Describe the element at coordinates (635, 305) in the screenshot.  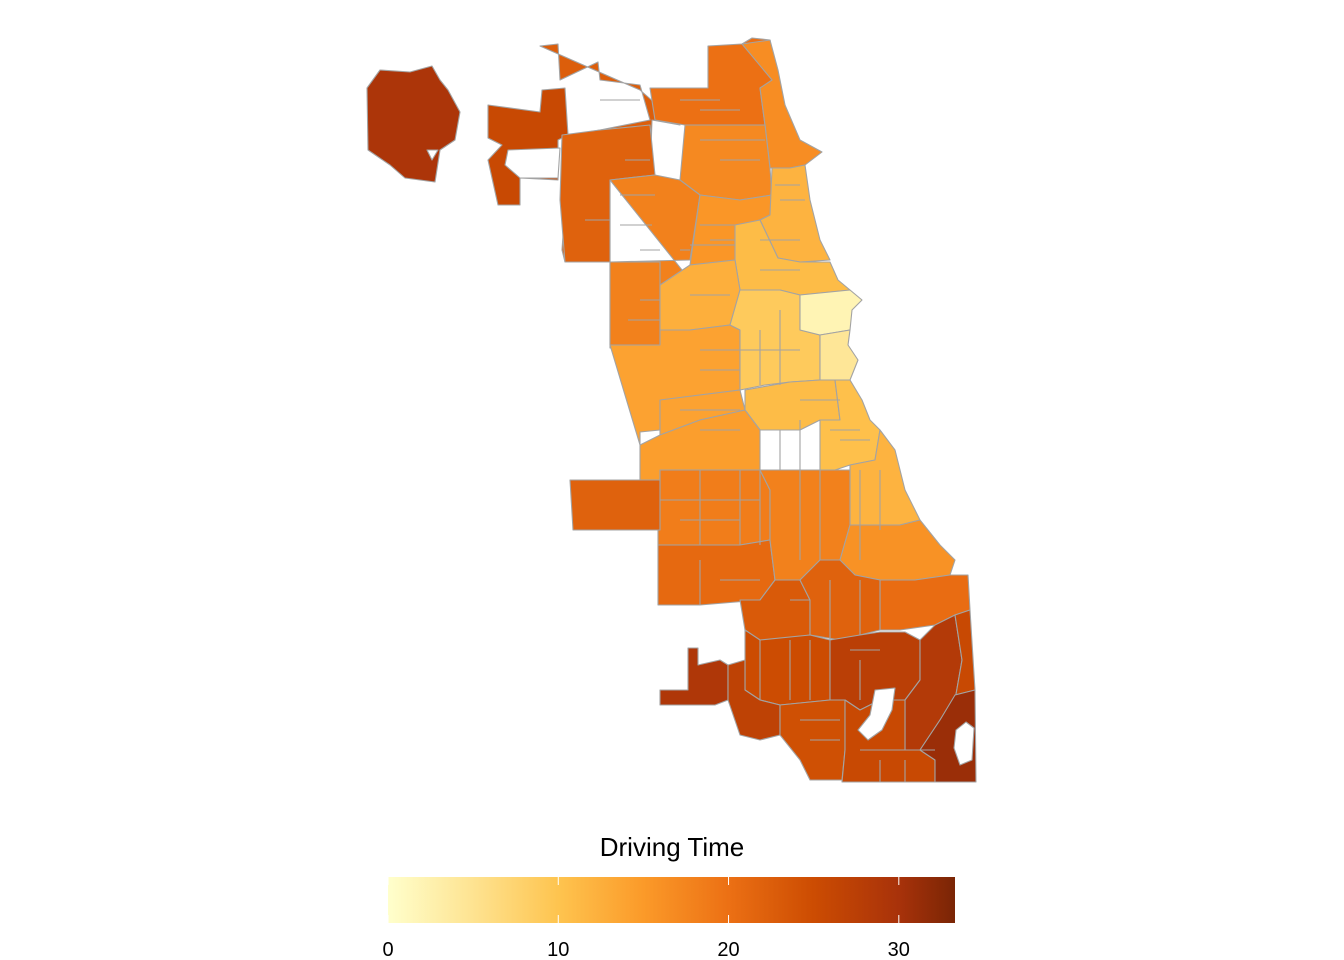
I see `region-northwest-mid-west` at that location.